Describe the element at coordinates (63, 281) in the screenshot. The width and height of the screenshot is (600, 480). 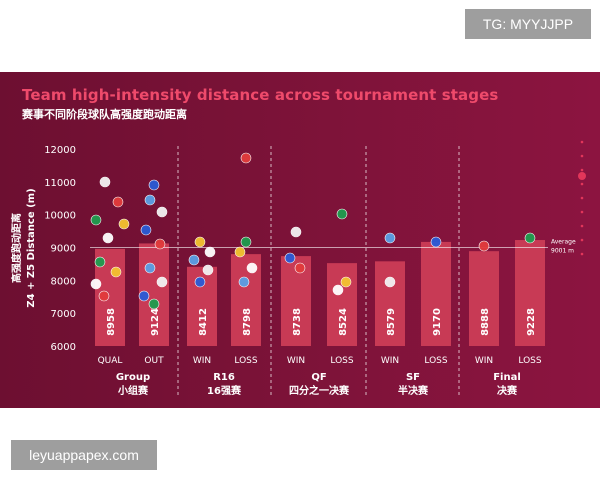
I see `y-tick-label: 8000` at that location.